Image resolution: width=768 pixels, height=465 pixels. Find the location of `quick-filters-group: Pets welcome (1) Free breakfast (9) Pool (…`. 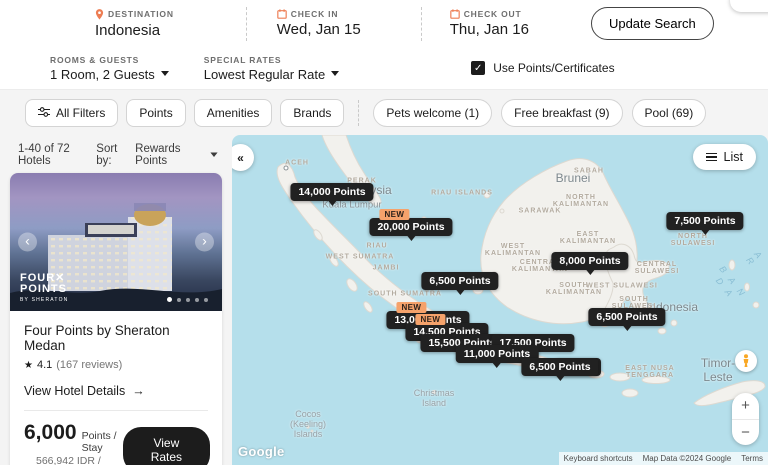

quick-filters-group: Pets welcome (1) Free breakfast (9) Pool (… is located at coordinates (540, 112).